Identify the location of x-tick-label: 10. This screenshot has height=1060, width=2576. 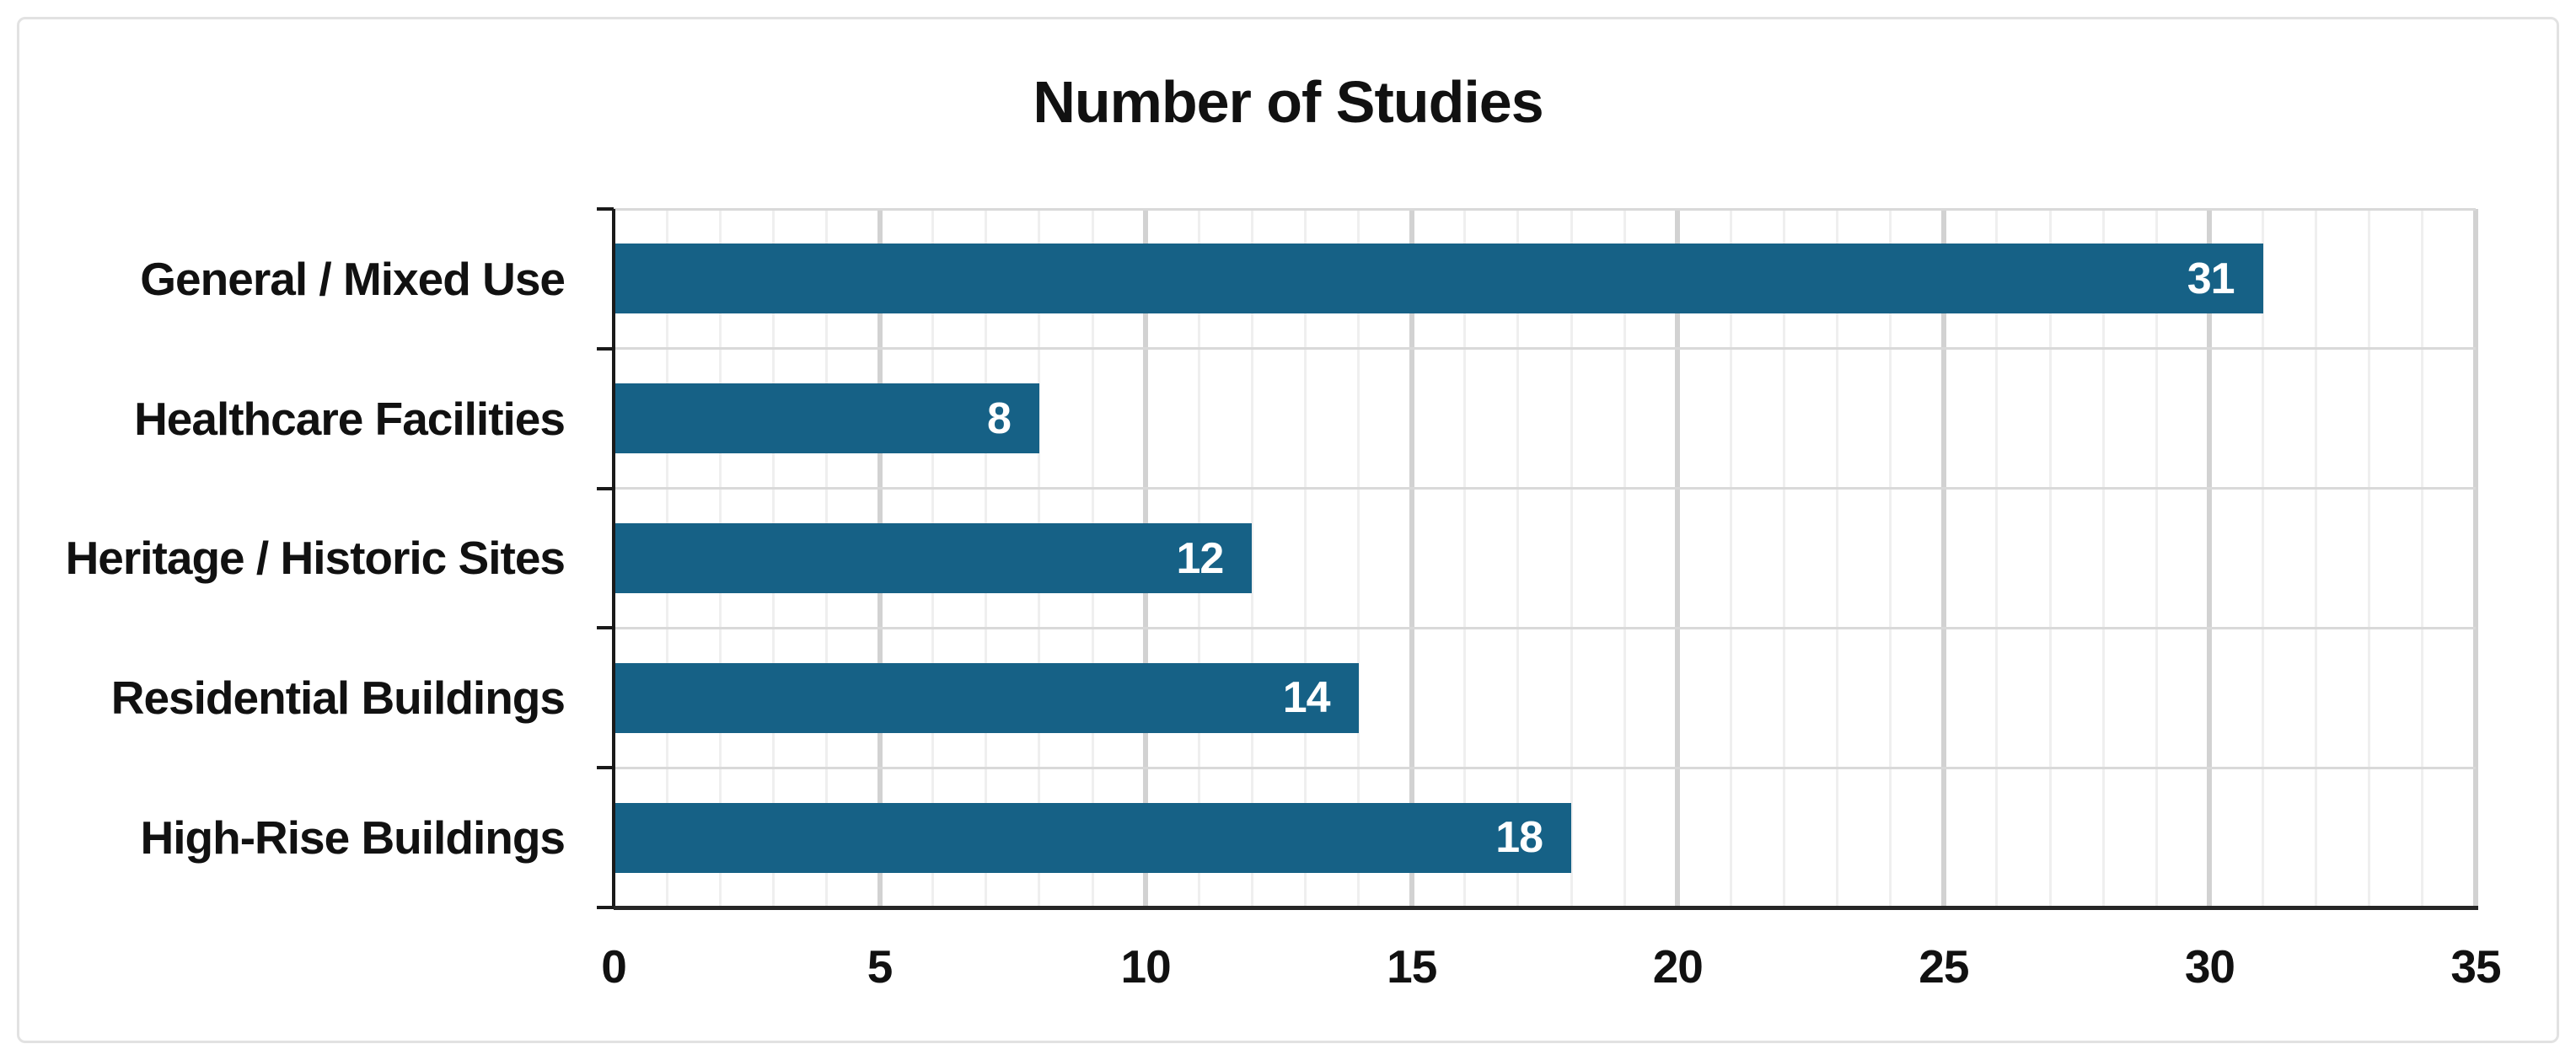
(1146, 967).